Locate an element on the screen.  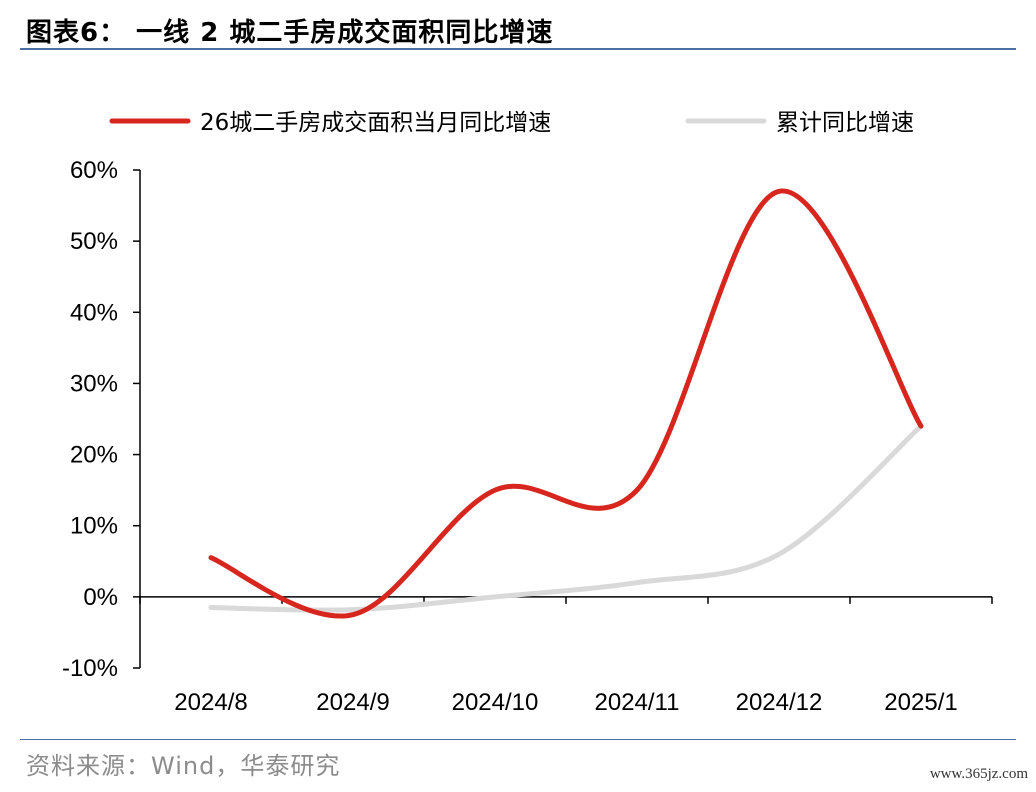
x-tick-label: 2025/1 is located at coordinates (920, 702).